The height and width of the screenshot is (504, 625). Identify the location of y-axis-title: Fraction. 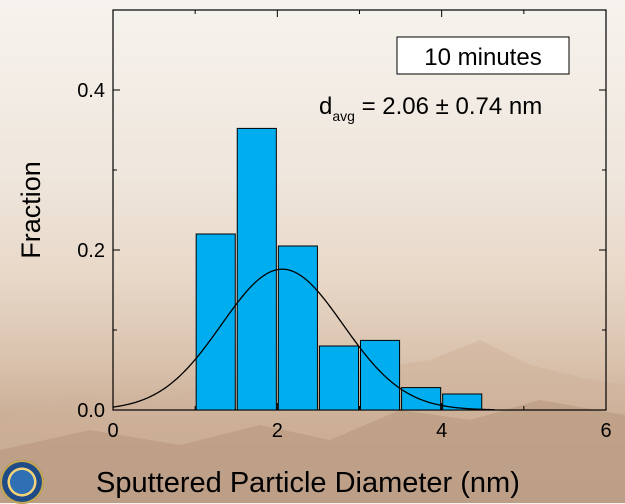
(31, 210).